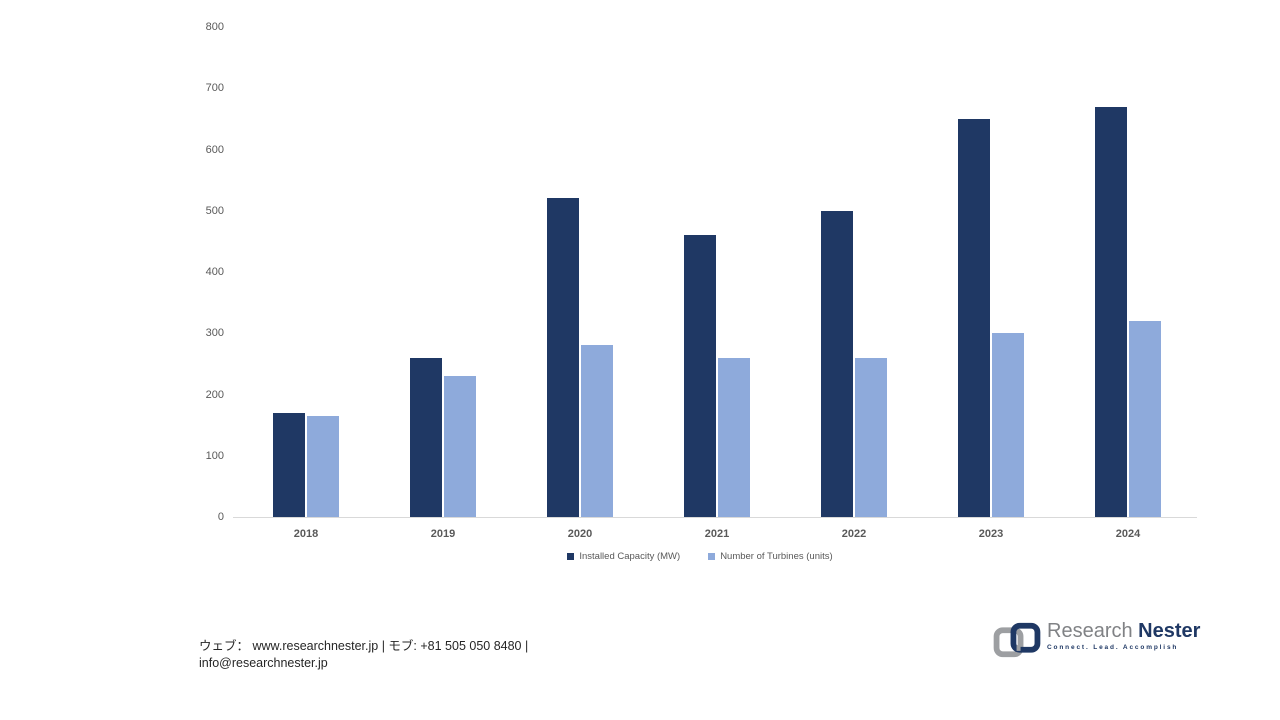 The height and width of the screenshot is (720, 1280). What do you see at coordinates (580, 534) in the screenshot?
I see `x-axis-tick-2020: 2020` at bounding box center [580, 534].